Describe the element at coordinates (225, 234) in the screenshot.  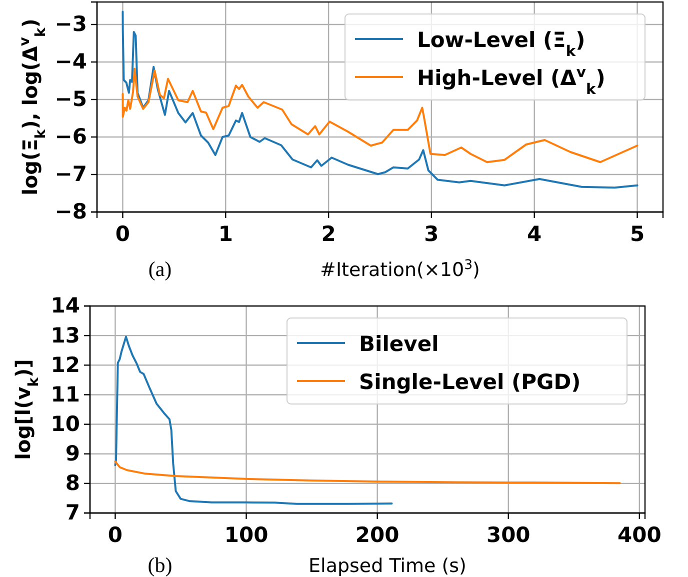
I see `x-tick-label: 1` at that location.